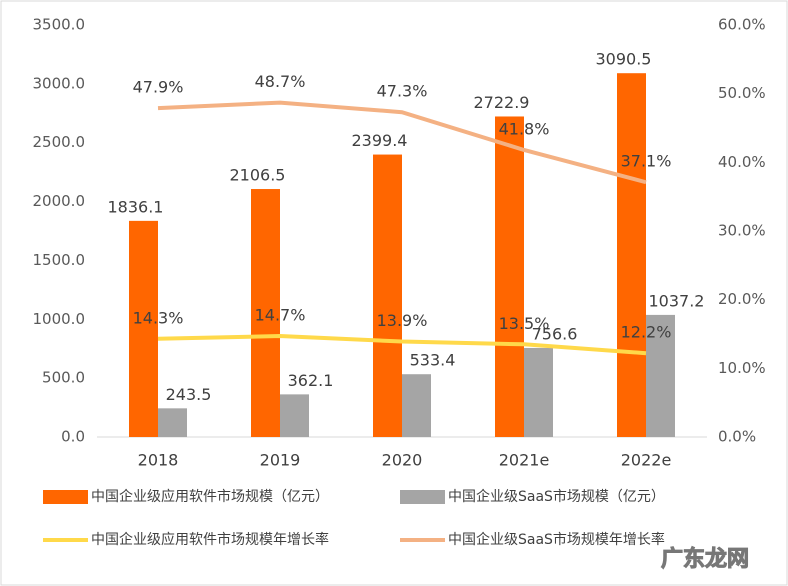 This screenshot has width=788, height=586. I want to click on x-tick-label: 2021e, so click(524, 460).